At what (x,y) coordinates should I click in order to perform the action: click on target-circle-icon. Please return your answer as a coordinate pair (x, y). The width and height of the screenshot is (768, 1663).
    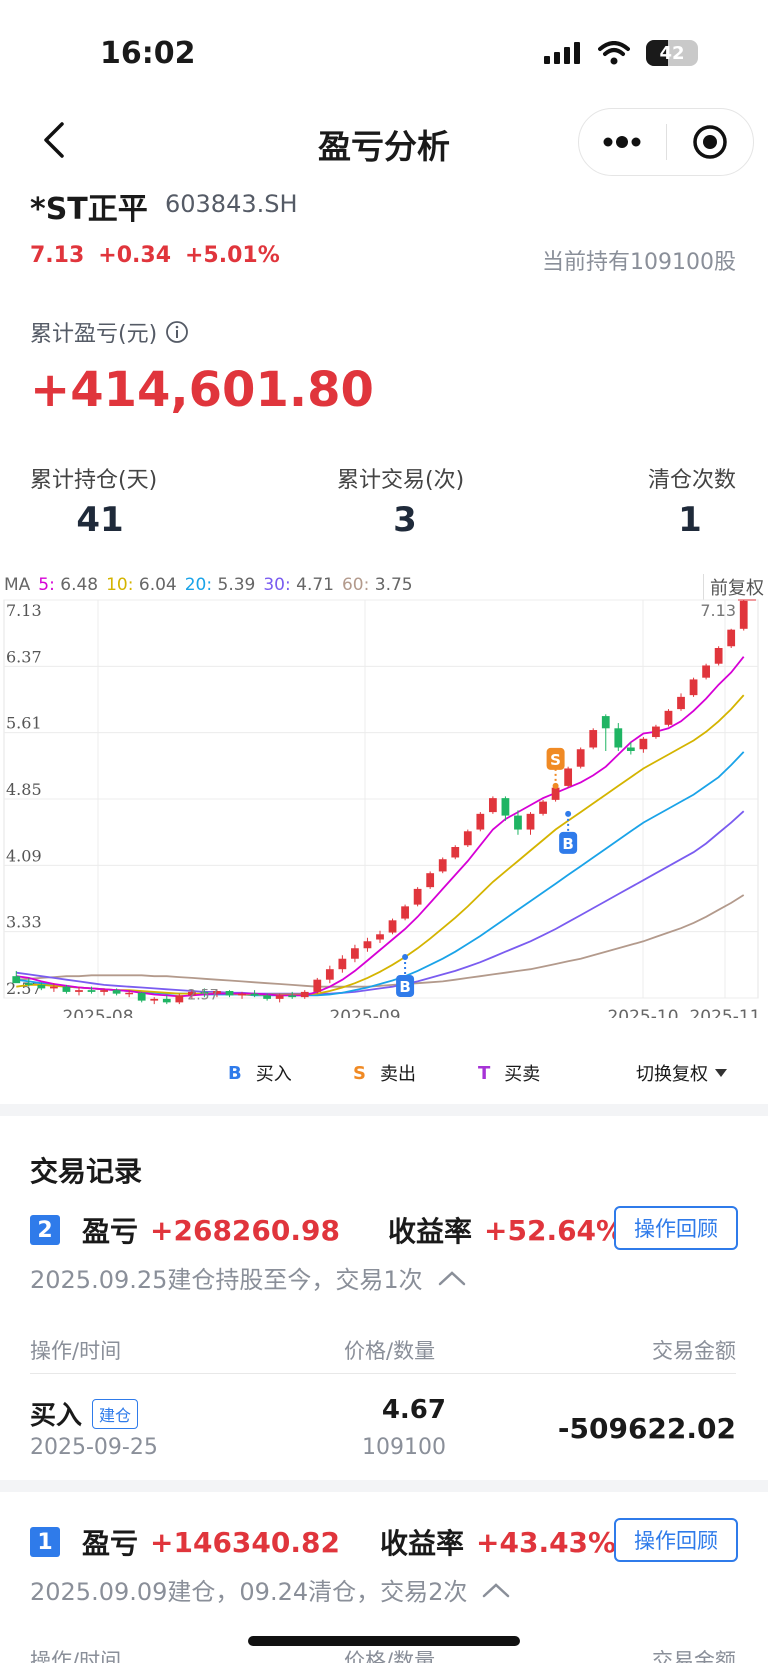
    Looking at the image, I should click on (710, 142).